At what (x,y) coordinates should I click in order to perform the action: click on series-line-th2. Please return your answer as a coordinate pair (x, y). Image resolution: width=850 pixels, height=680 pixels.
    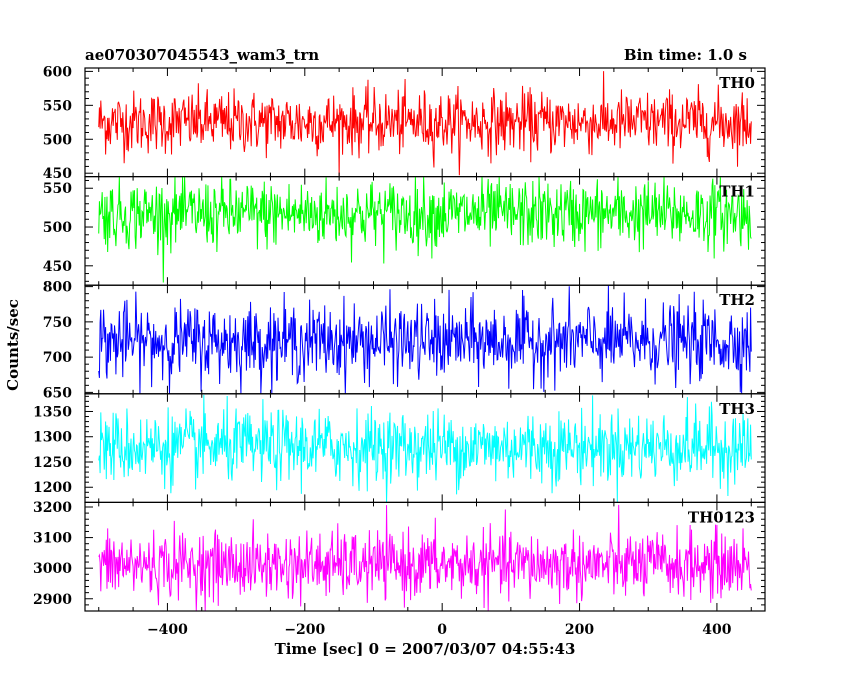
    Looking at the image, I should click on (425, 339).